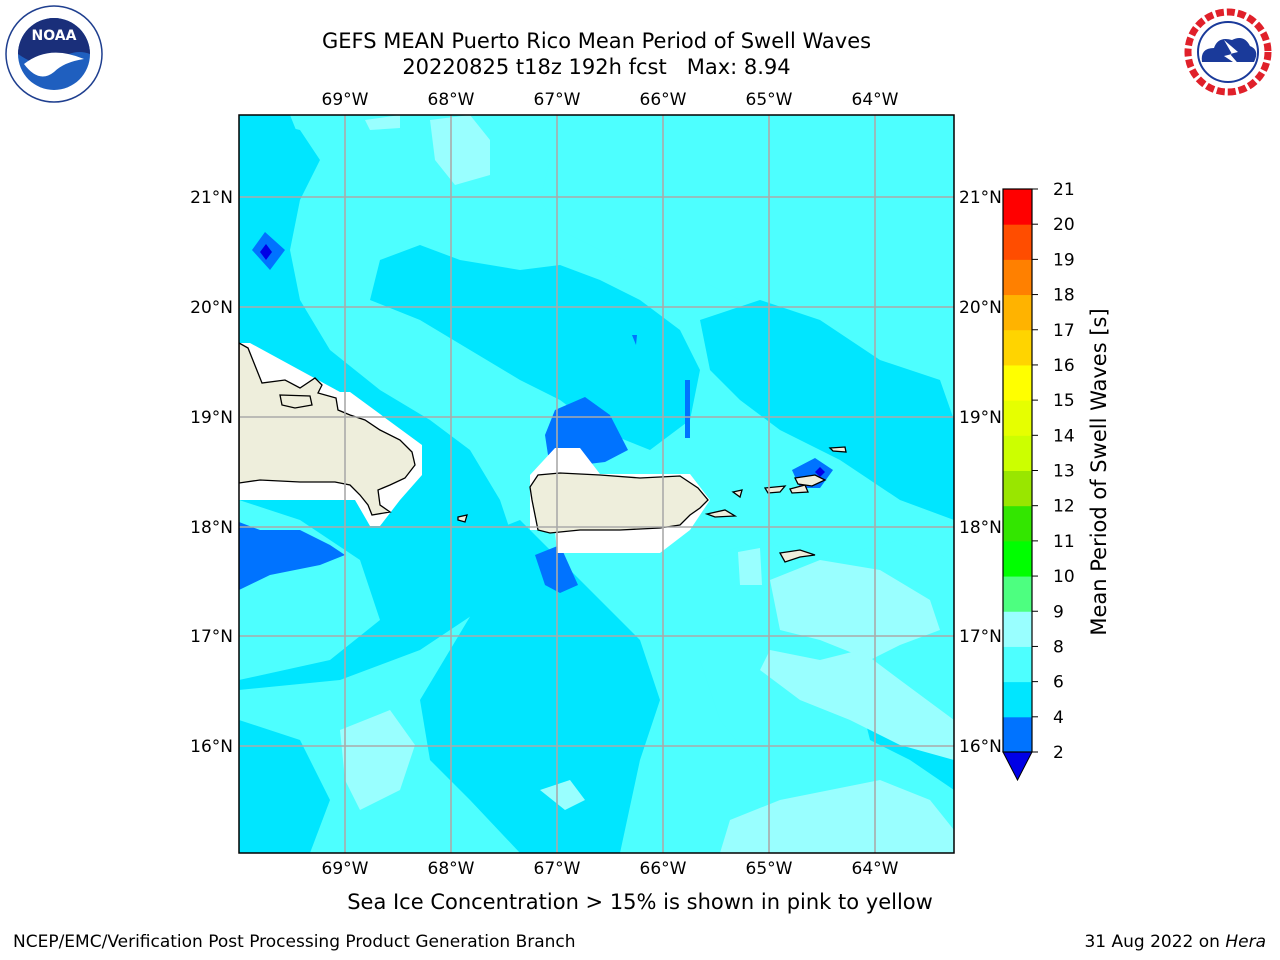 The width and height of the screenshot is (1280, 960). I want to click on lat-label-right: 20°N, so click(980, 308).